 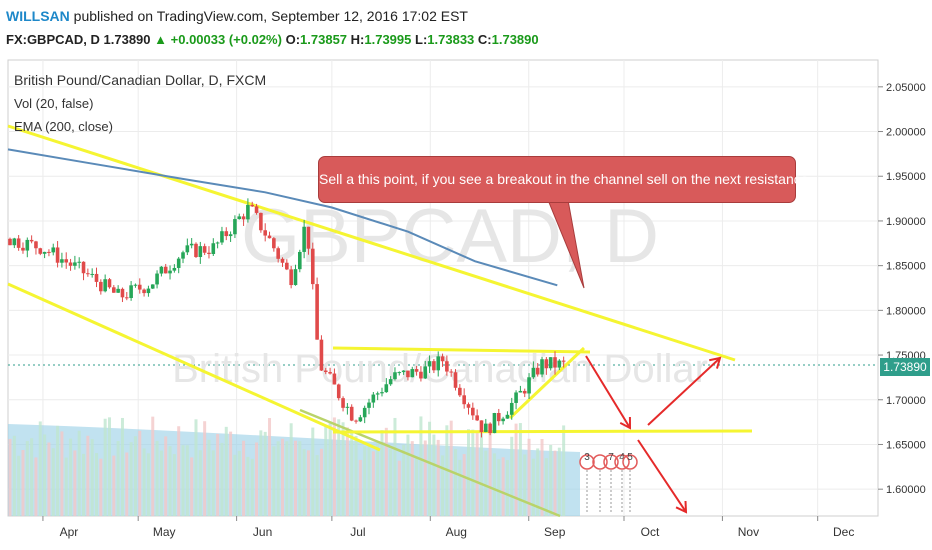 What do you see at coordinates (906, 490) in the screenshot?
I see `y-tick-label: 1.60000` at bounding box center [906, 490].